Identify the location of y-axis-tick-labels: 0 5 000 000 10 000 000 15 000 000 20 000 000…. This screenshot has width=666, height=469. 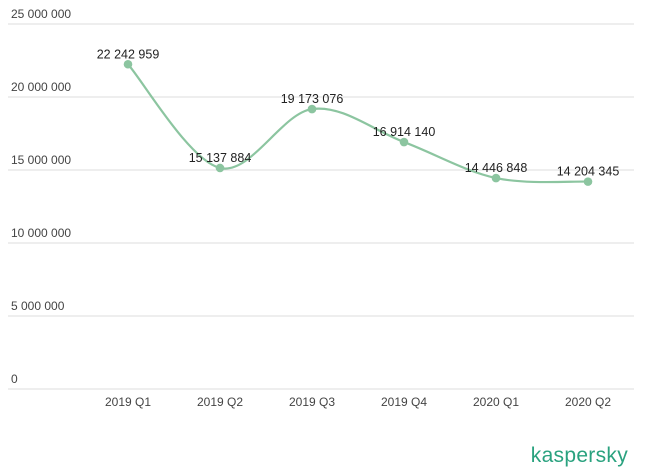
(41, 196).